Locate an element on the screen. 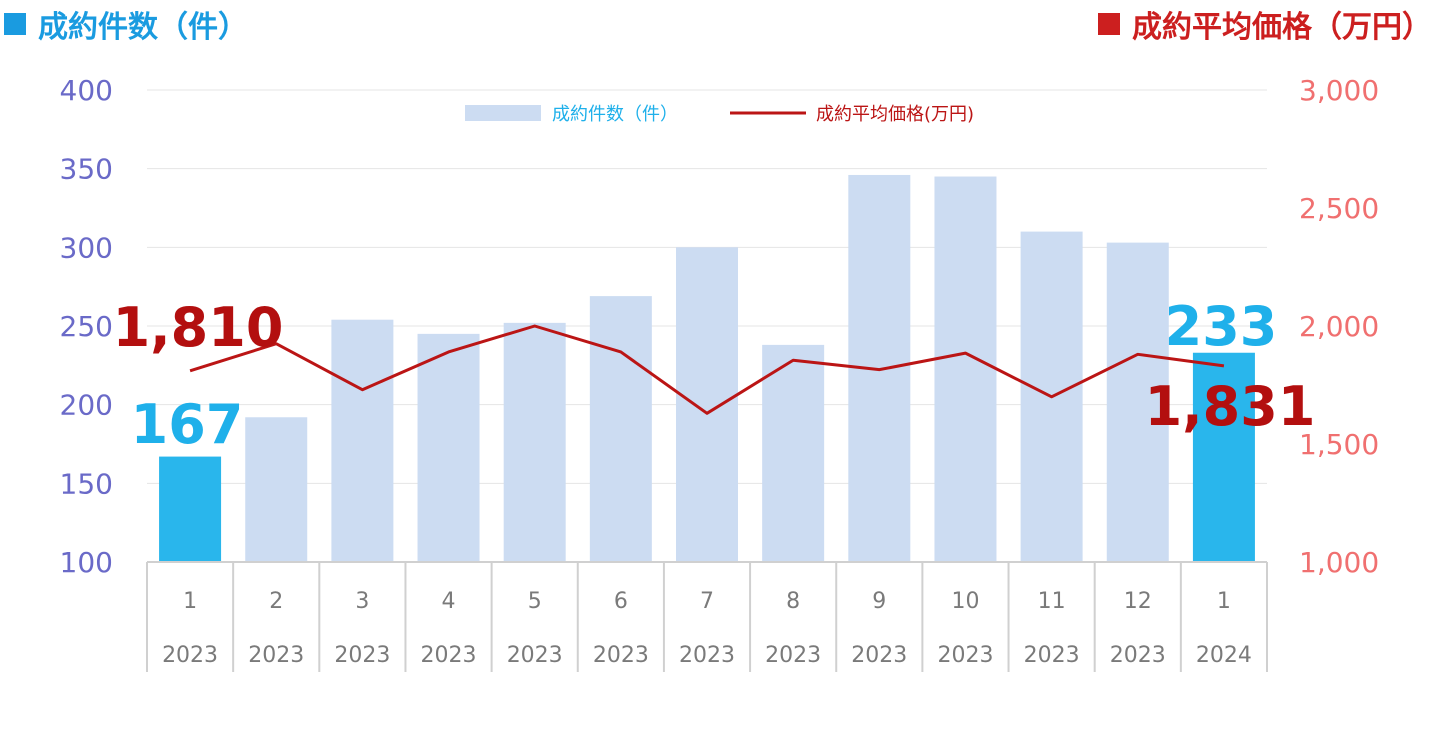  x-tick-month: 12 is located at coordinates (1138, 601).